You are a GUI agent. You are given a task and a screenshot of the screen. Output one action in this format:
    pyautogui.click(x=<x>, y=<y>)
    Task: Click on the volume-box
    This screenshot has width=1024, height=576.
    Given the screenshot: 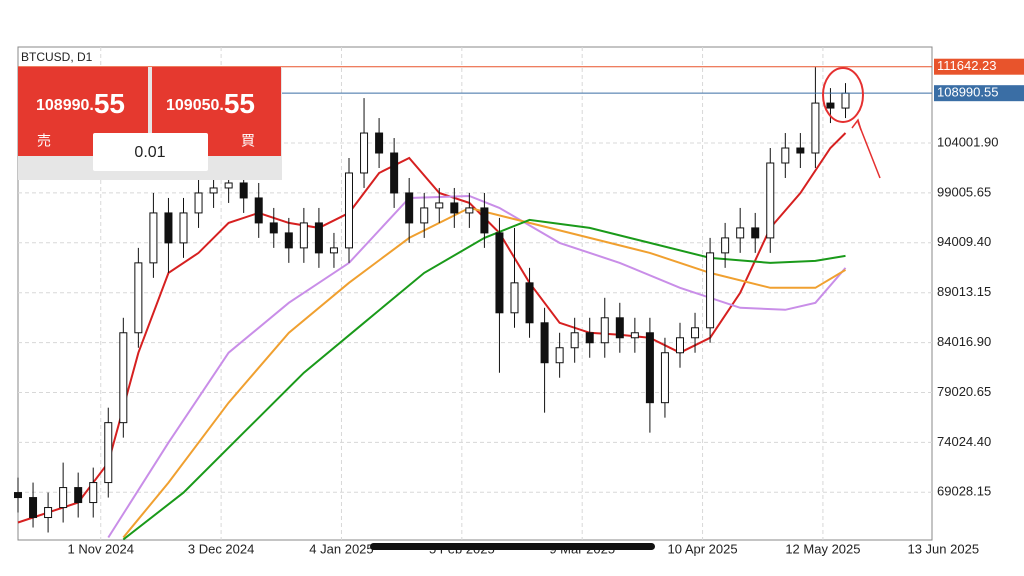 What is the action you would take?
    pyautogui.click(x=150, y=152)
    